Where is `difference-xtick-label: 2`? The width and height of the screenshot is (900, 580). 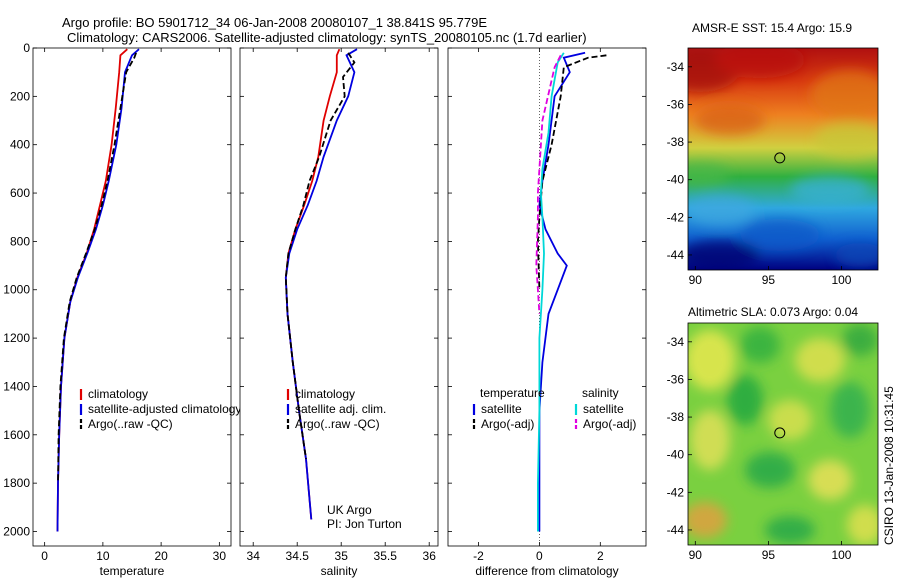 difference-xtick-label: 2 is located at coordinates (600, 556).